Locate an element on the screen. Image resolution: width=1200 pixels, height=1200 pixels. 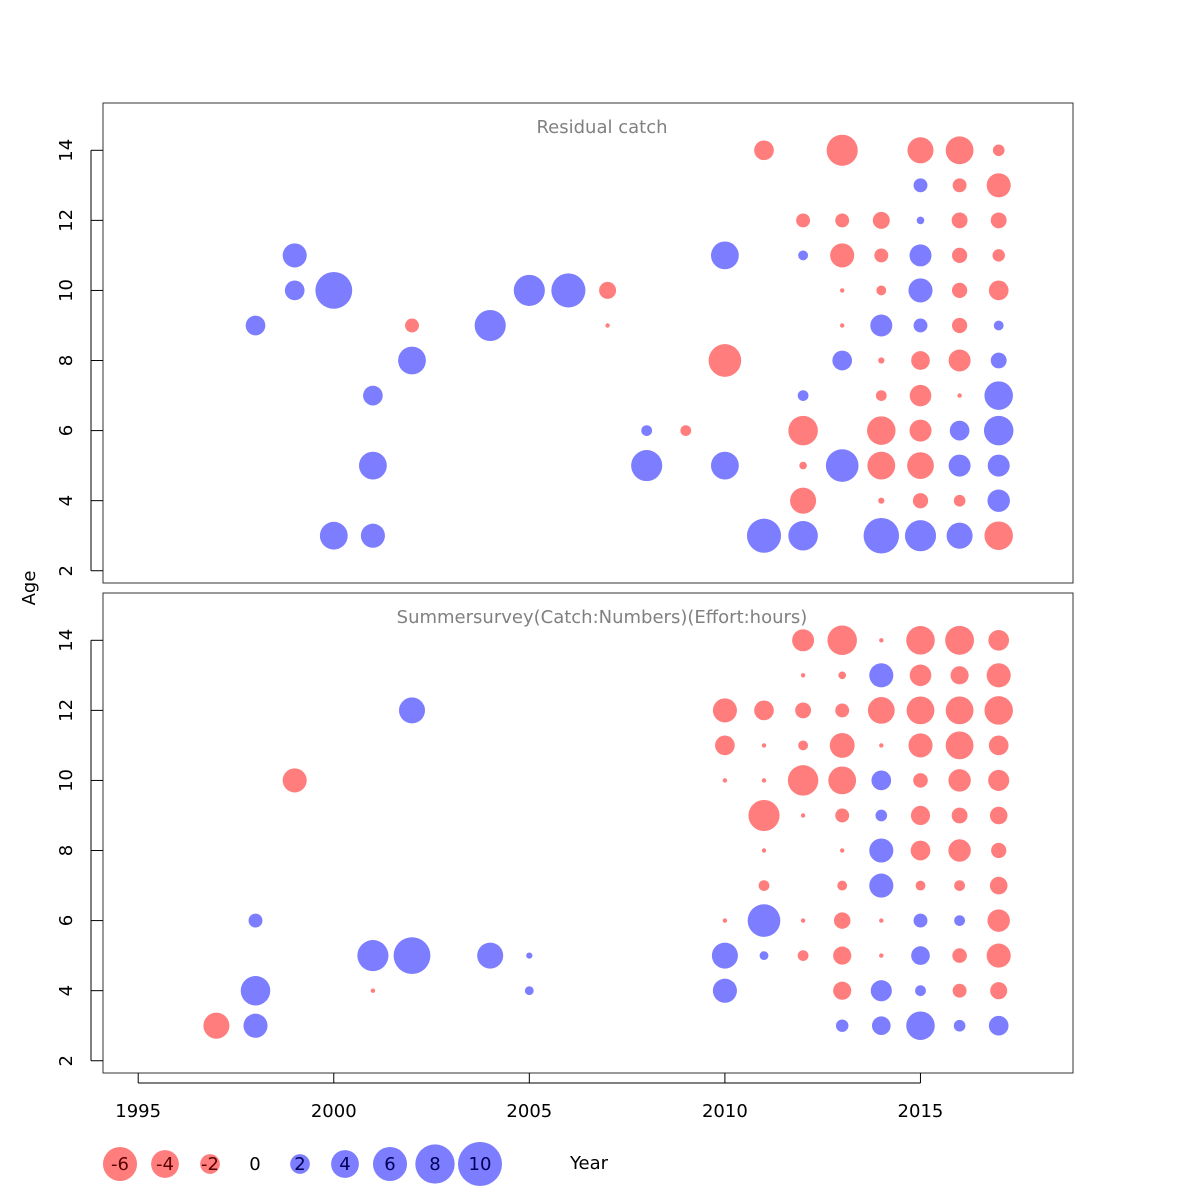
x-tick-label: 2000 is located at coordinates (334, 1111).